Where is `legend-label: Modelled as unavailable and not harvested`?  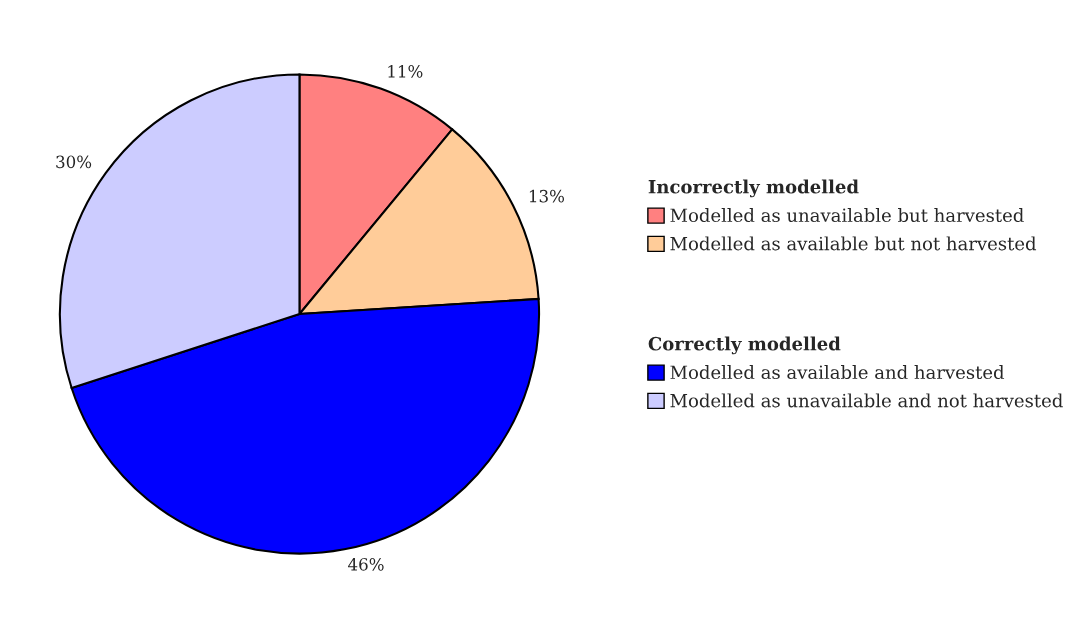
legend-label: Modelled as unavailable and not harvested is located at coordinates (866, 400).